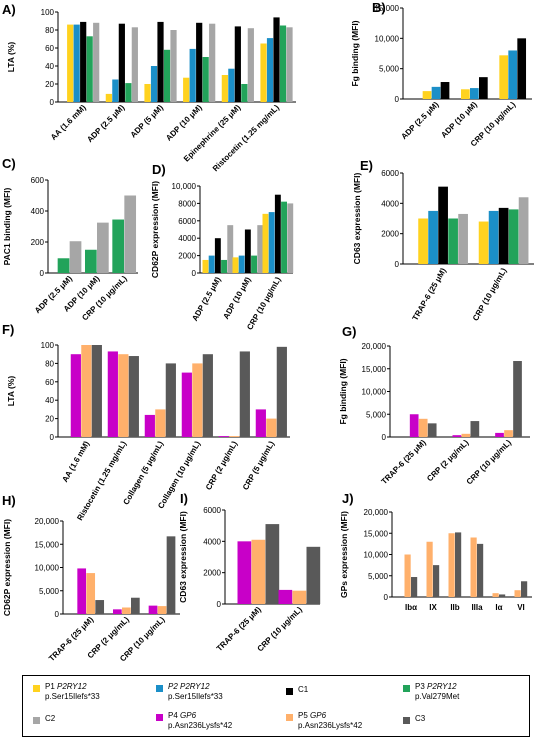  I want to click on legend-label-p3: P3, so click(421, 686).